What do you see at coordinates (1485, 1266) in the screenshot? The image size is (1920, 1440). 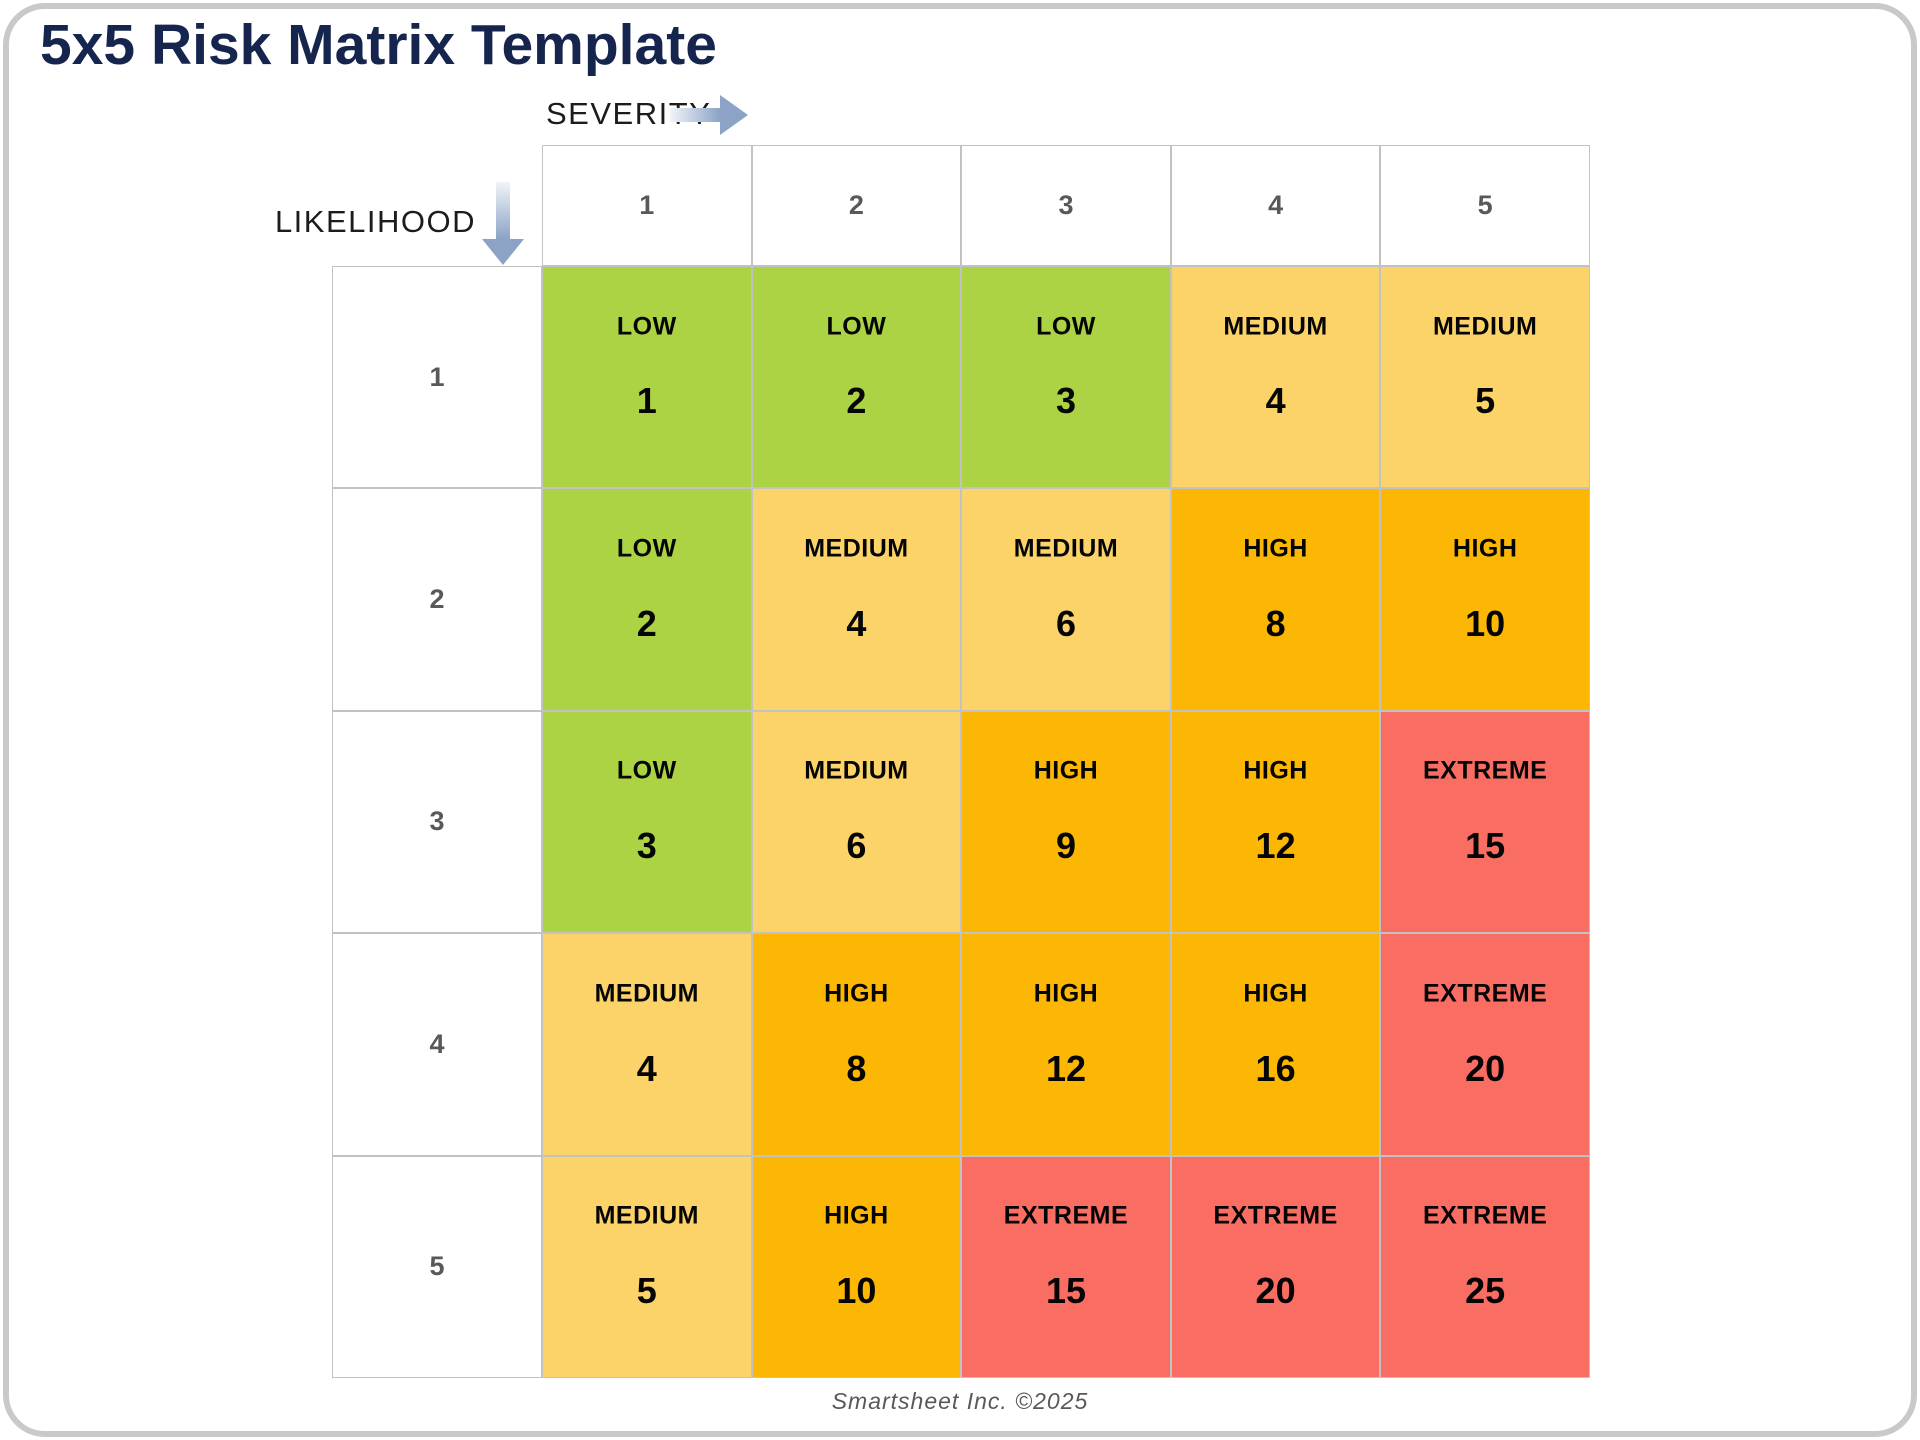 I see `risk-cell-extreme-25: EXTREME 25` at bounding box center [1485, 1266].